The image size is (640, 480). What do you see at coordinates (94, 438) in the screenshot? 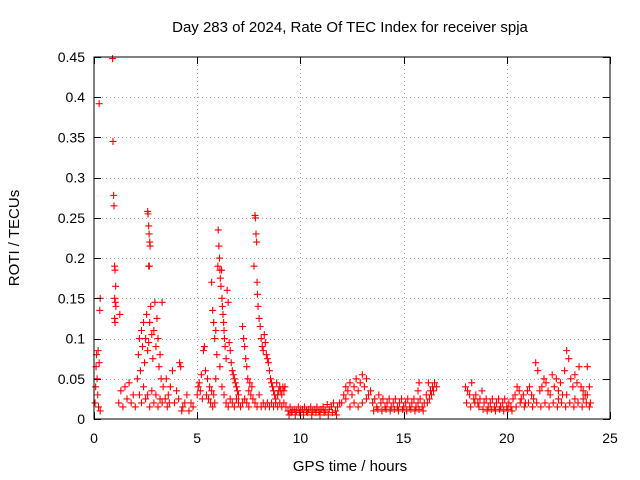
I see `x-tick-label: 0` at bounding box center [94, 438].